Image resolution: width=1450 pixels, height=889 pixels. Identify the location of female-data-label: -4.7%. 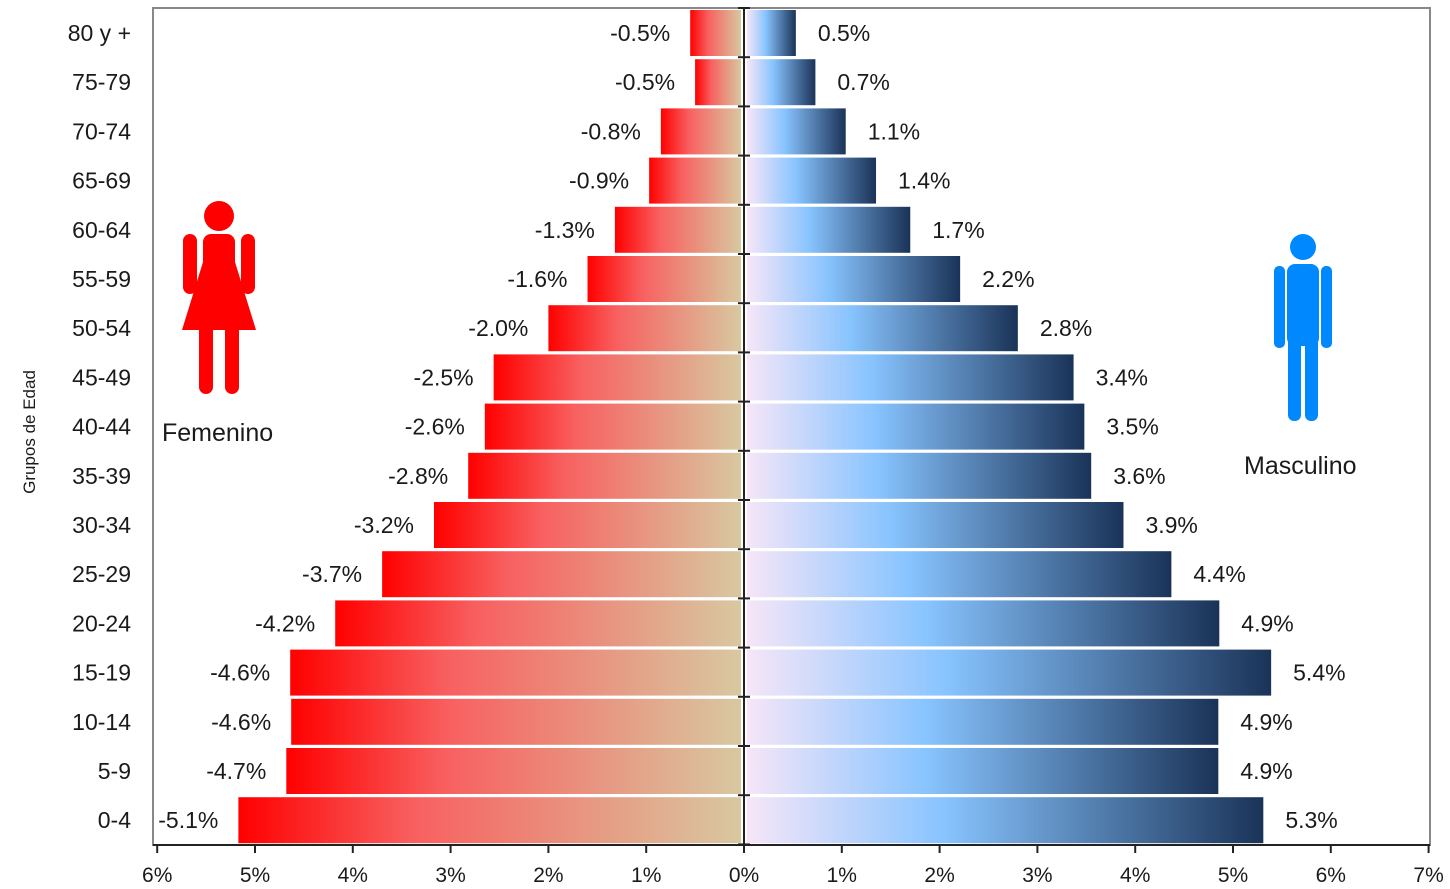
(236, 771).